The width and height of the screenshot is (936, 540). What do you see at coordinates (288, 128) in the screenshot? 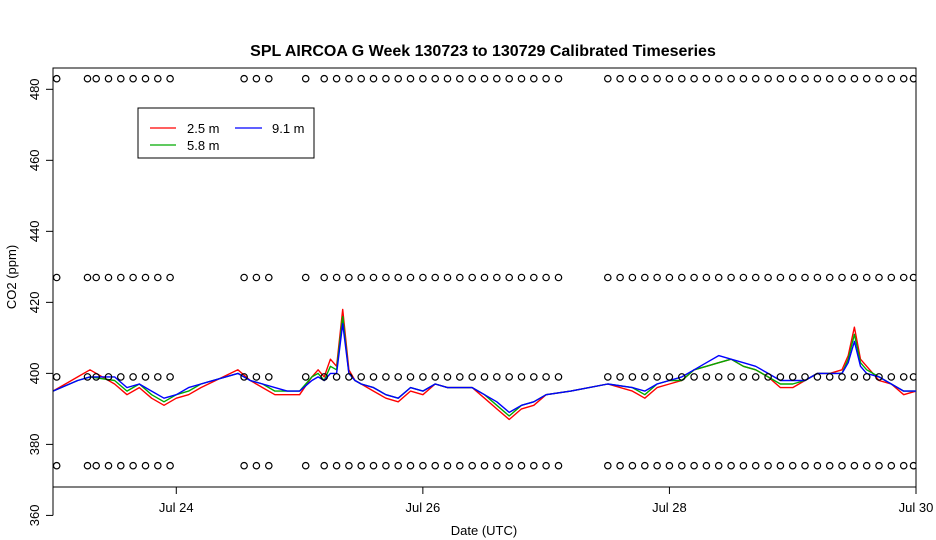
I see `legend-label-9-1m: 9.1 m` at bounding box center [288, 128].